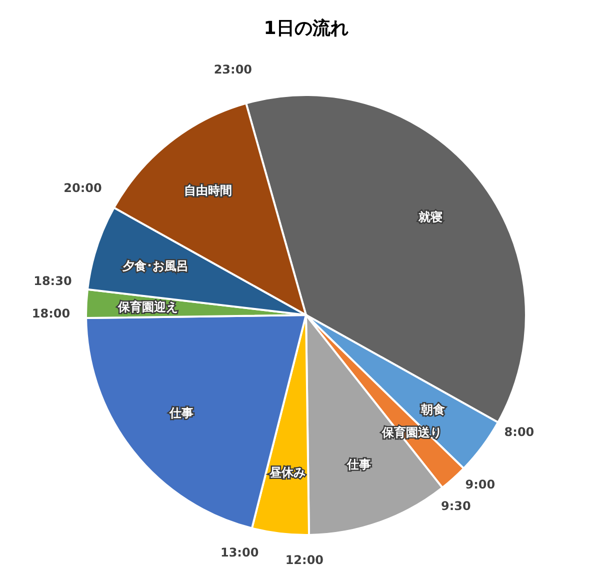 Image resolution: width=604 pixels, height=577 pixels. Describe the element at coordinates (304, 559) in the screenshot. I see `text: 12:00` at that location.